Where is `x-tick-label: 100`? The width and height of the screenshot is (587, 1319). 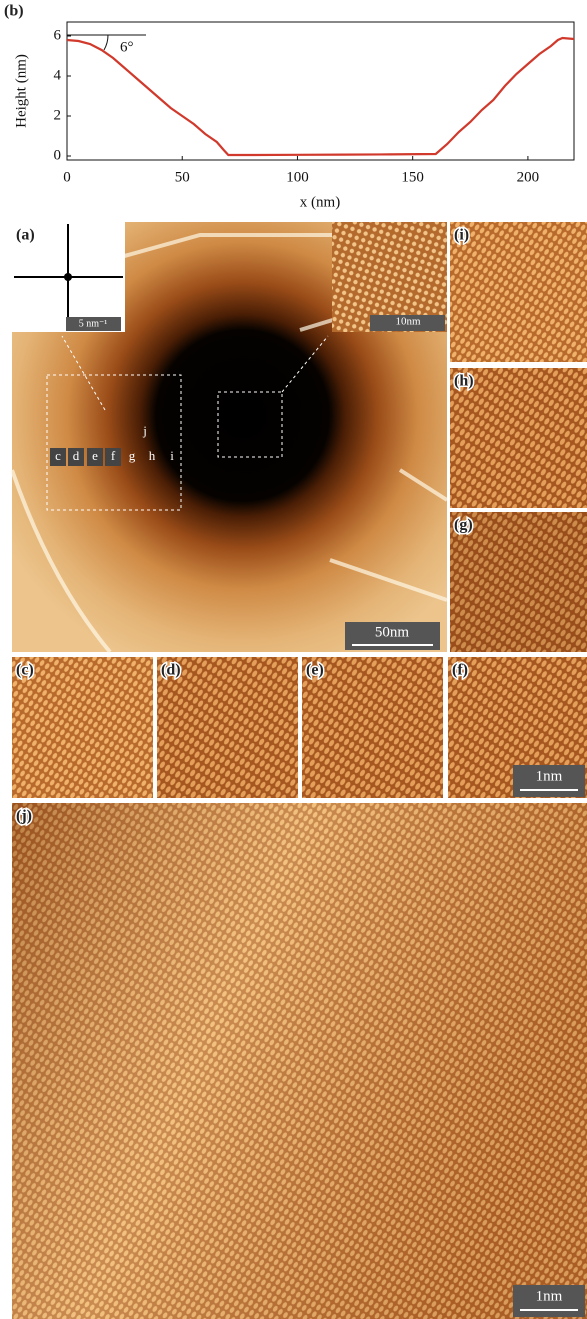
x-tick-label: 100 is located at coordinates (297, 177).